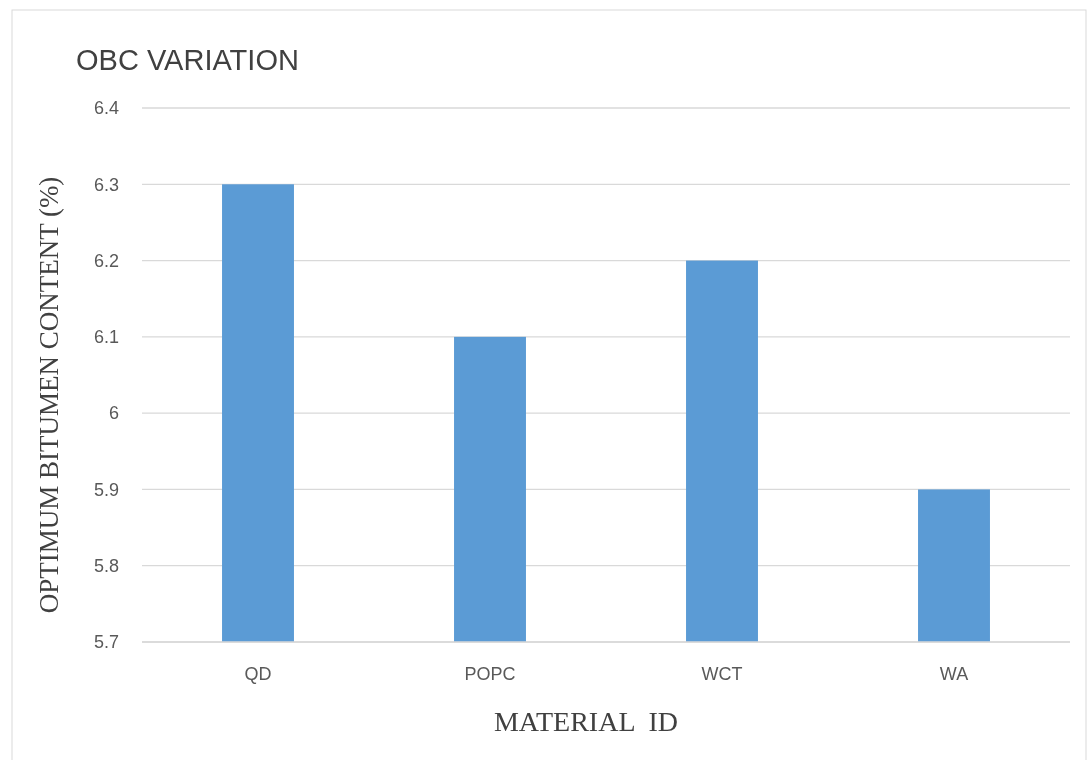 Image resolution: width=1087 pixels, height=760 pixels. Describe the element at coordinates (106, 260) in the screenshot. I see `y-tick-label: 6.2` at that location.